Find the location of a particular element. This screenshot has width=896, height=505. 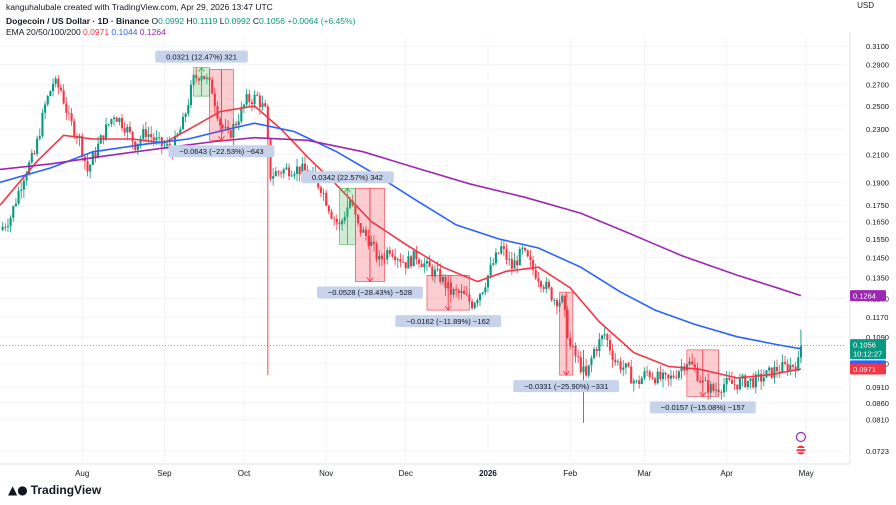

price-tag-label: 0.0971 is located at coordinates (864, 369).